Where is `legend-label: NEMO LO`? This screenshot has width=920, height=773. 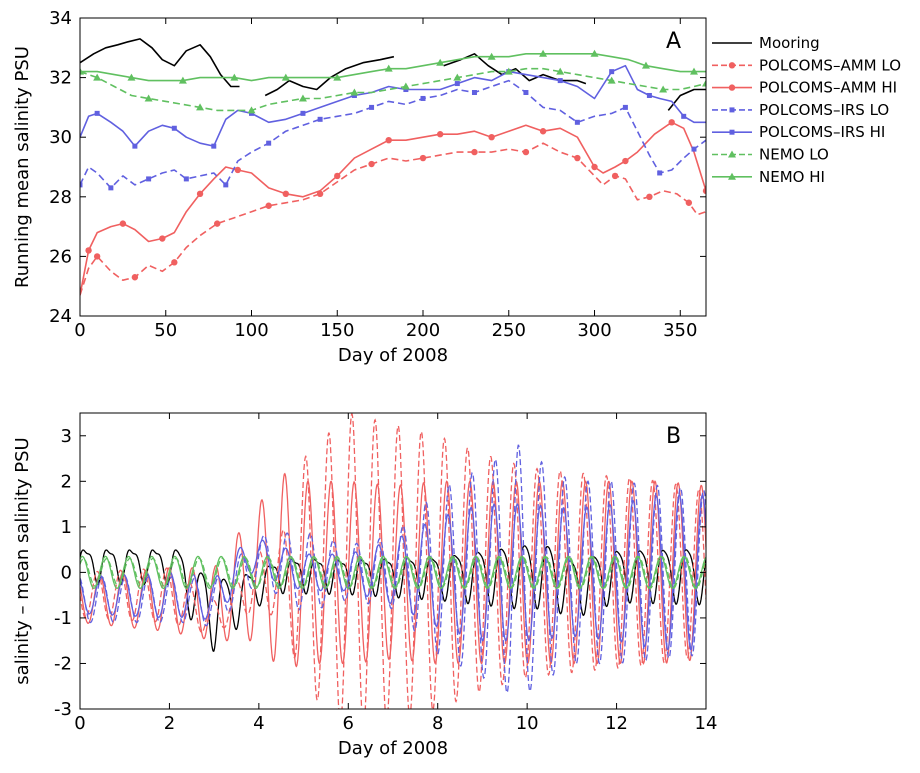
legend-label: NEMO LO is located at coordinates (794, 155).